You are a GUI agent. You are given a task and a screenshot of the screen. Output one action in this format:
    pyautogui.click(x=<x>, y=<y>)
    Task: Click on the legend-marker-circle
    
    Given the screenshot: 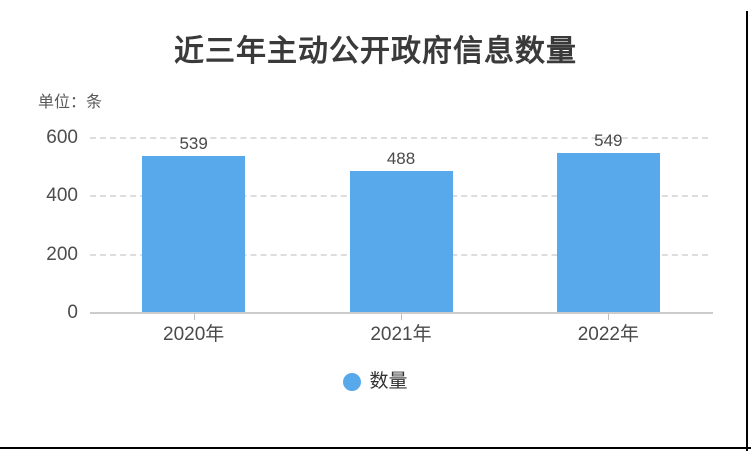 What is the action you would take?
    pyautogui.click(x=352, y=382)
    